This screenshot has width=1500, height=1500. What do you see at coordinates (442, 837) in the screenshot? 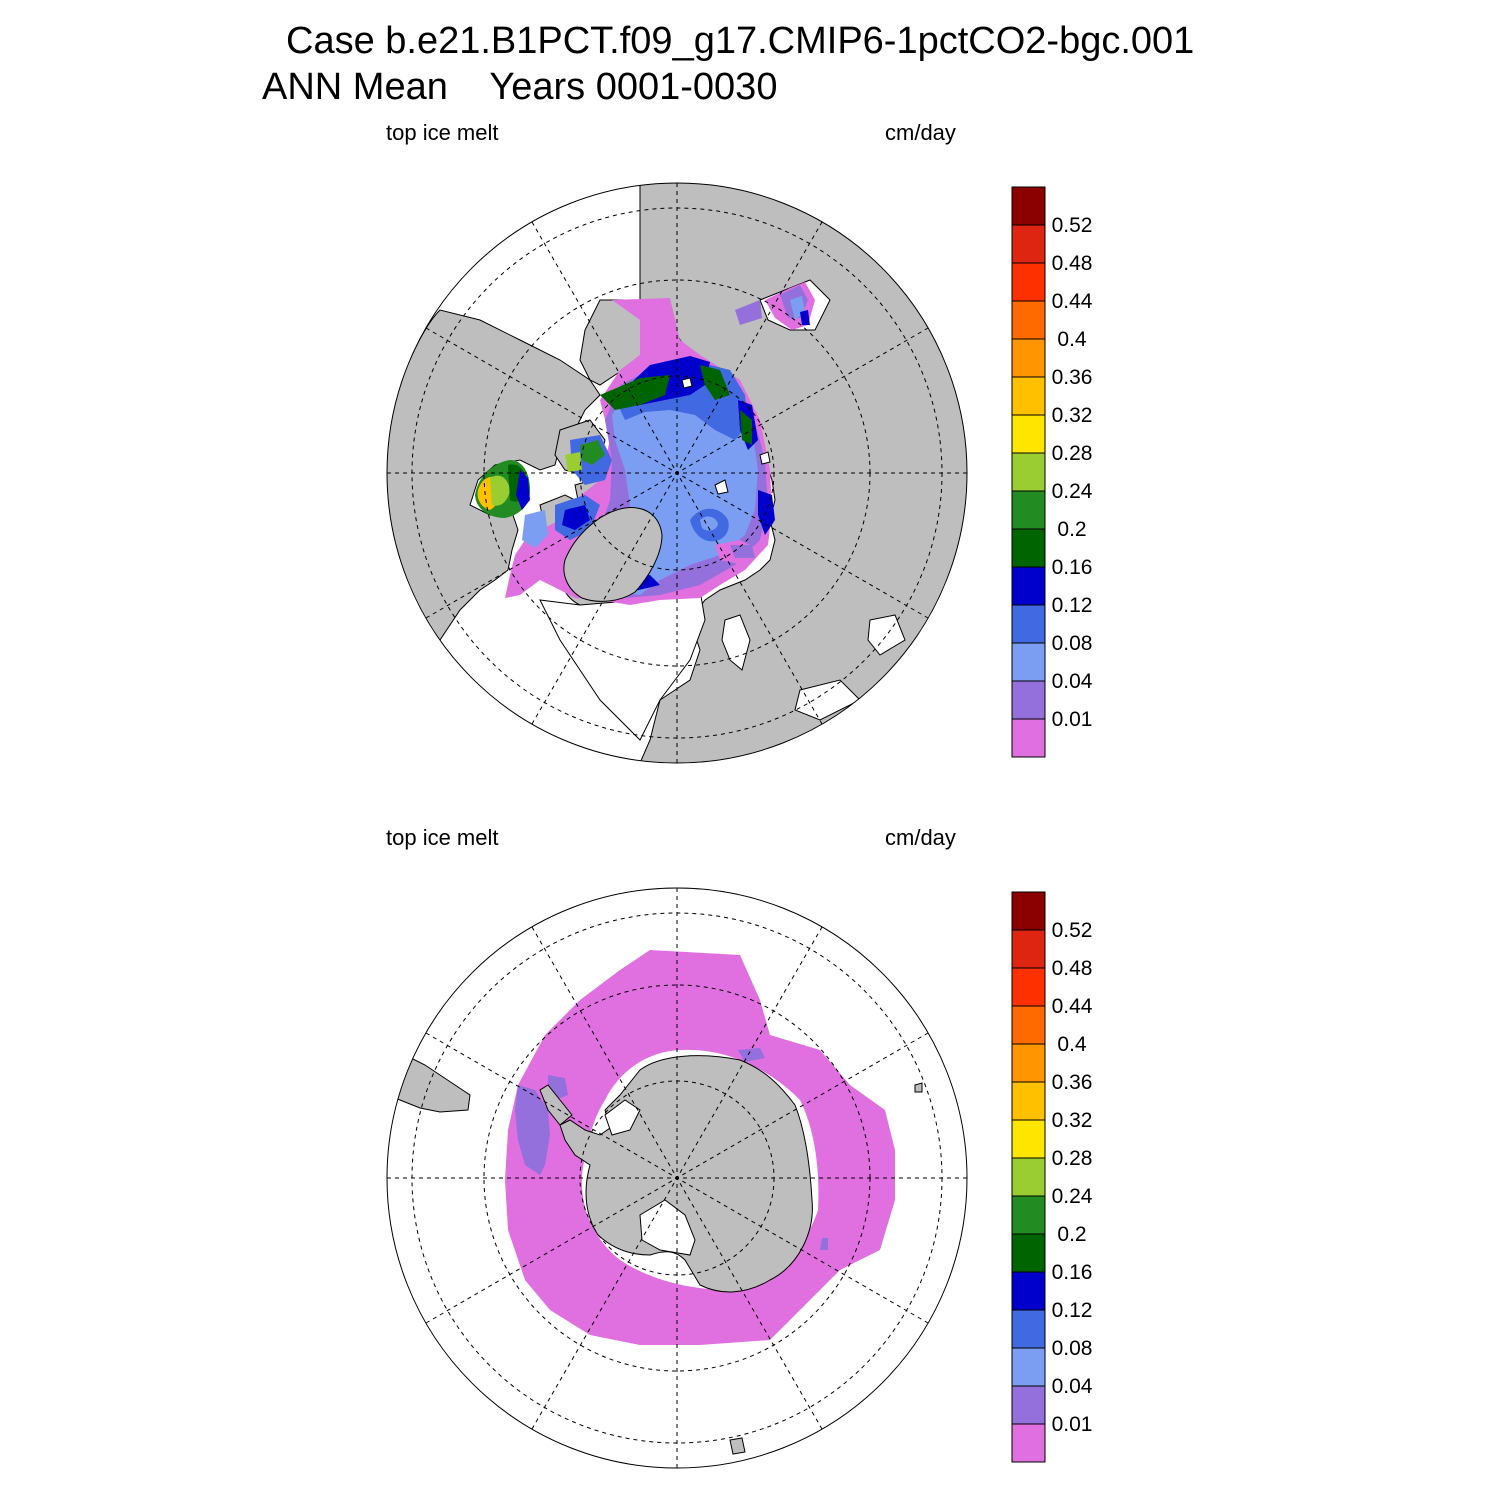
I see `south-panel-left-label: top ice melt` at bounding box center [442, 837].